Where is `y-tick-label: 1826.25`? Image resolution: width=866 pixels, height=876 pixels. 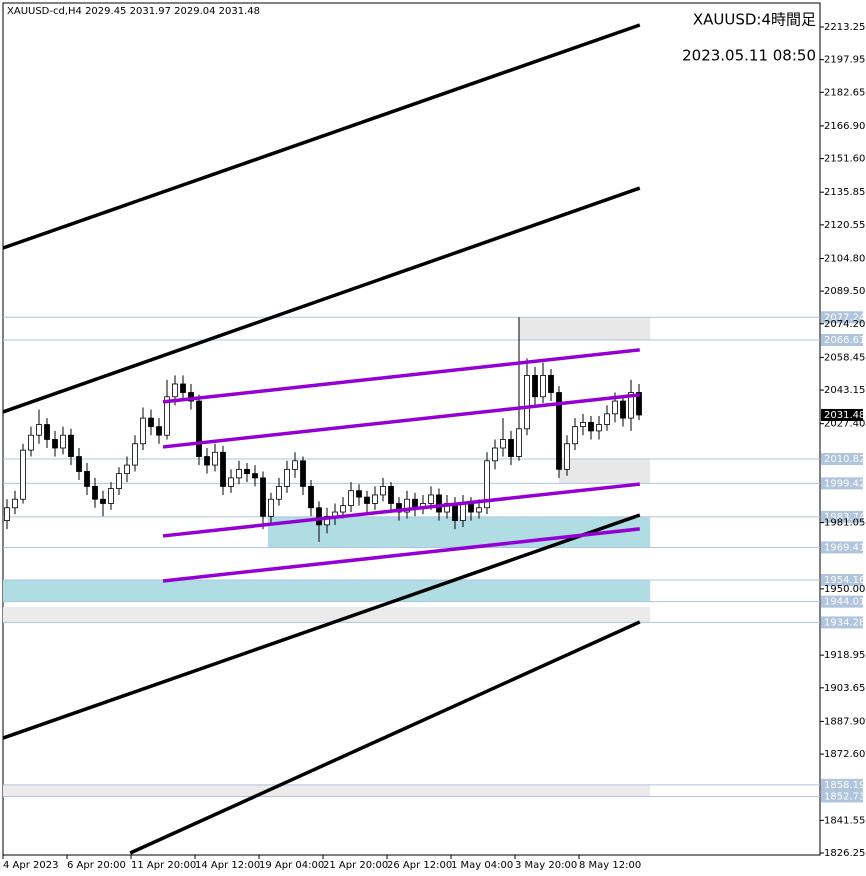
y-tick-label: 1826.25 is located at coordinates (844, 853).